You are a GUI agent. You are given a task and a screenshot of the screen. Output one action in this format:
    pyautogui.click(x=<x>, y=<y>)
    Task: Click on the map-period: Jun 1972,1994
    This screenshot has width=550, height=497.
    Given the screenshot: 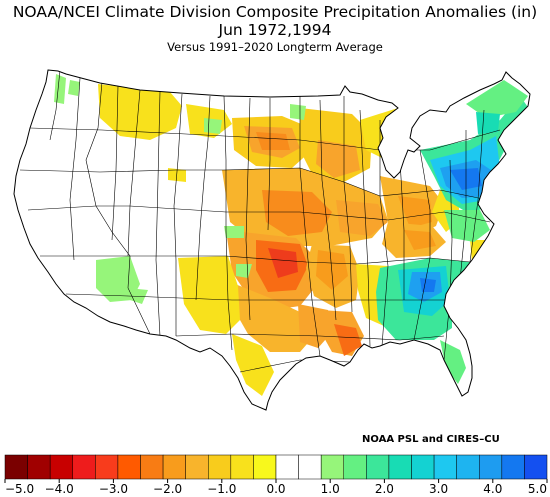 What is the action you would take?
    pyautogui.click(x=275, y=30)
    